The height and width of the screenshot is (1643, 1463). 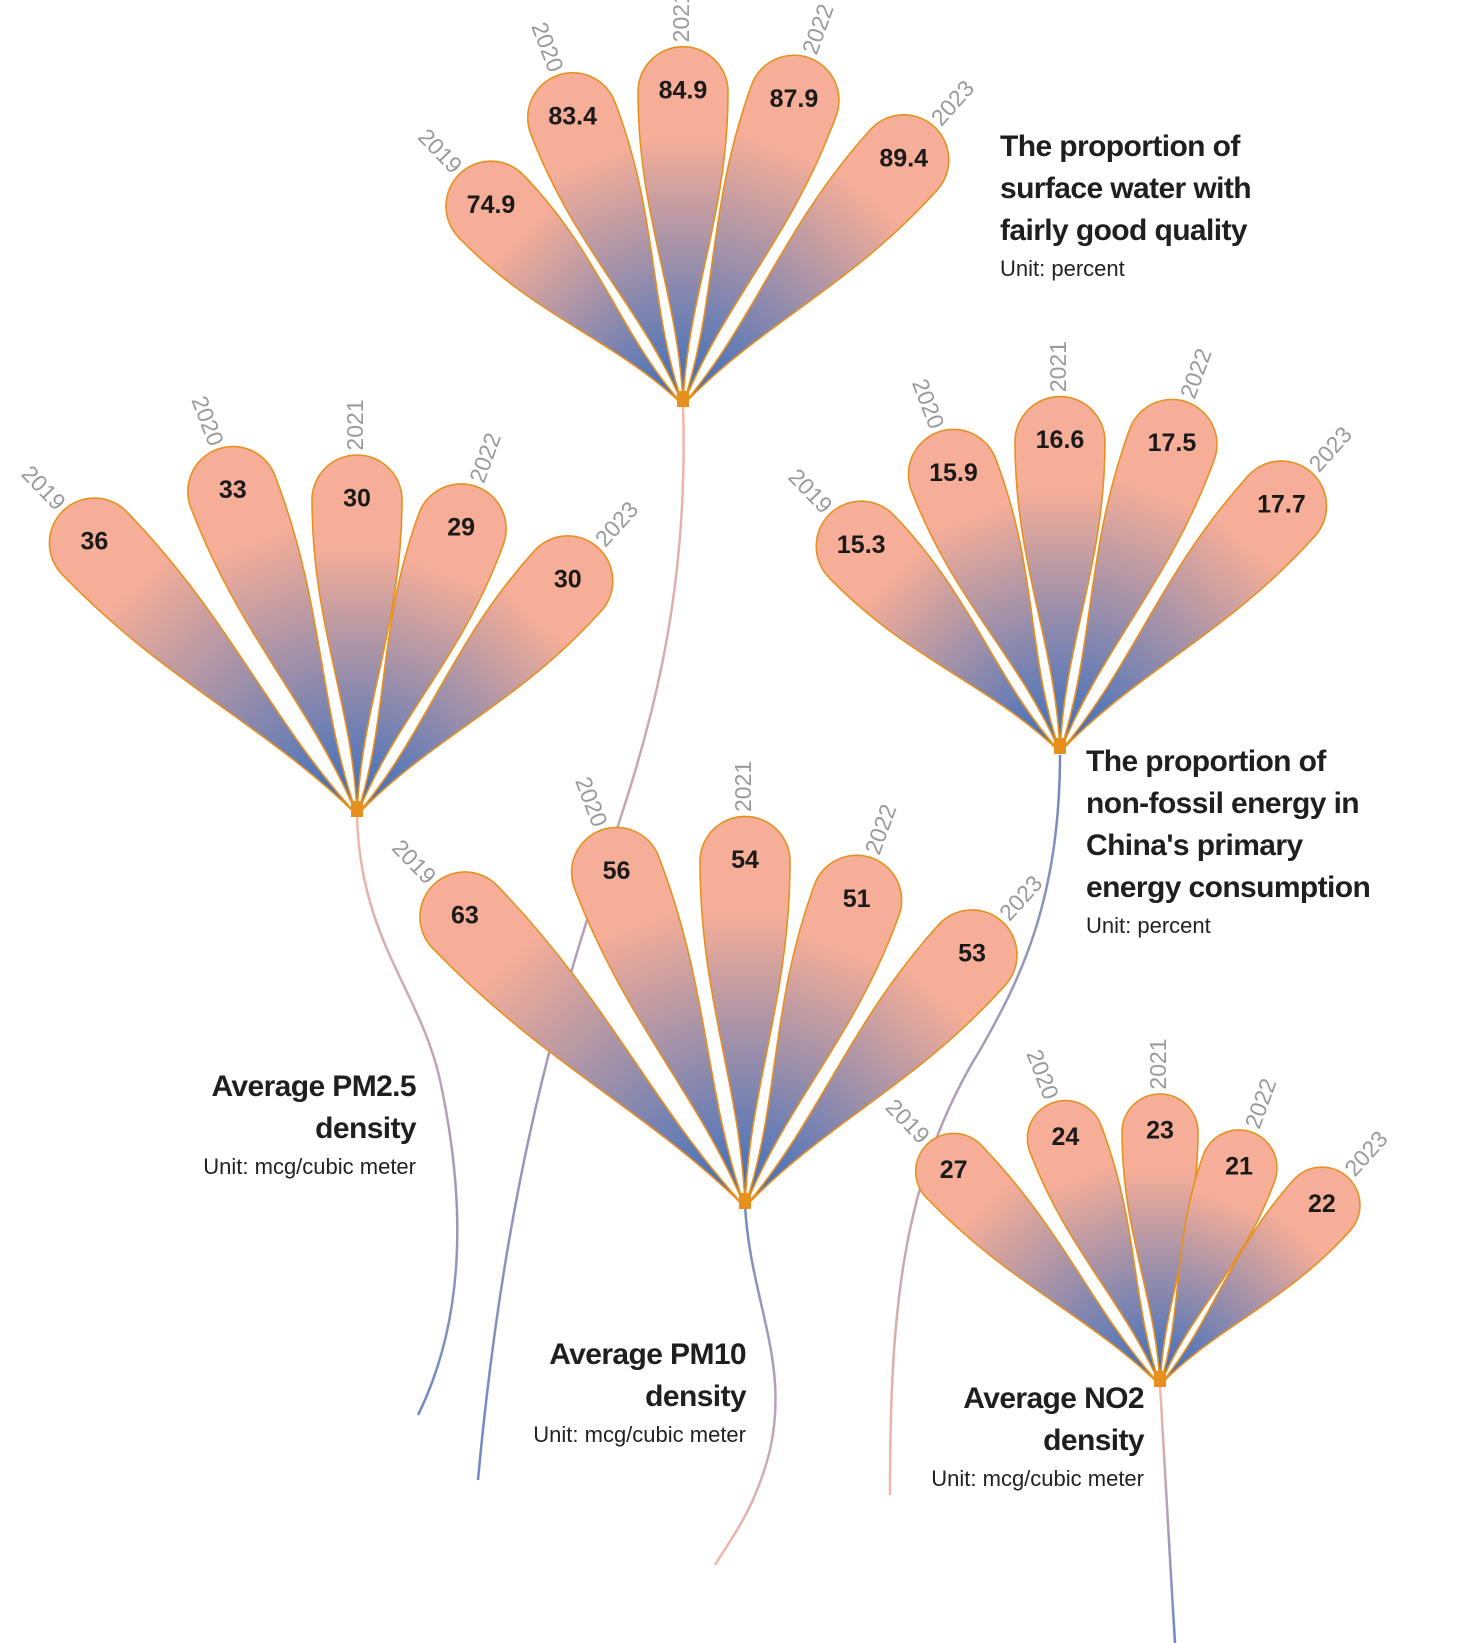 What do you see at coordinates (903, 158) in the screenshot?
I see `value-label: 89.4` at bounding box center [903, 158].